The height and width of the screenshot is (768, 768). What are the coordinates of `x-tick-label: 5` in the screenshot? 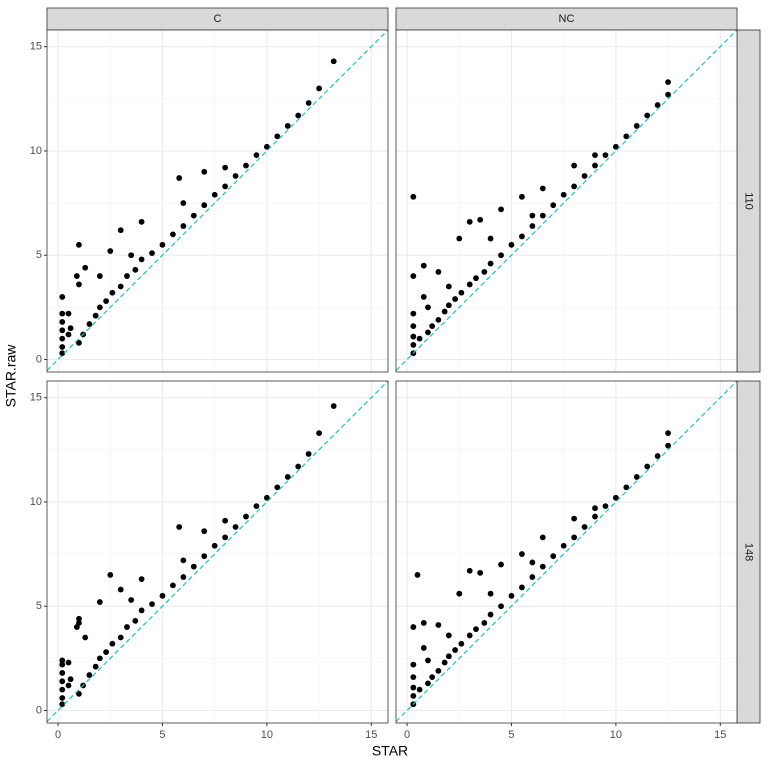 It's located at (162, 735).